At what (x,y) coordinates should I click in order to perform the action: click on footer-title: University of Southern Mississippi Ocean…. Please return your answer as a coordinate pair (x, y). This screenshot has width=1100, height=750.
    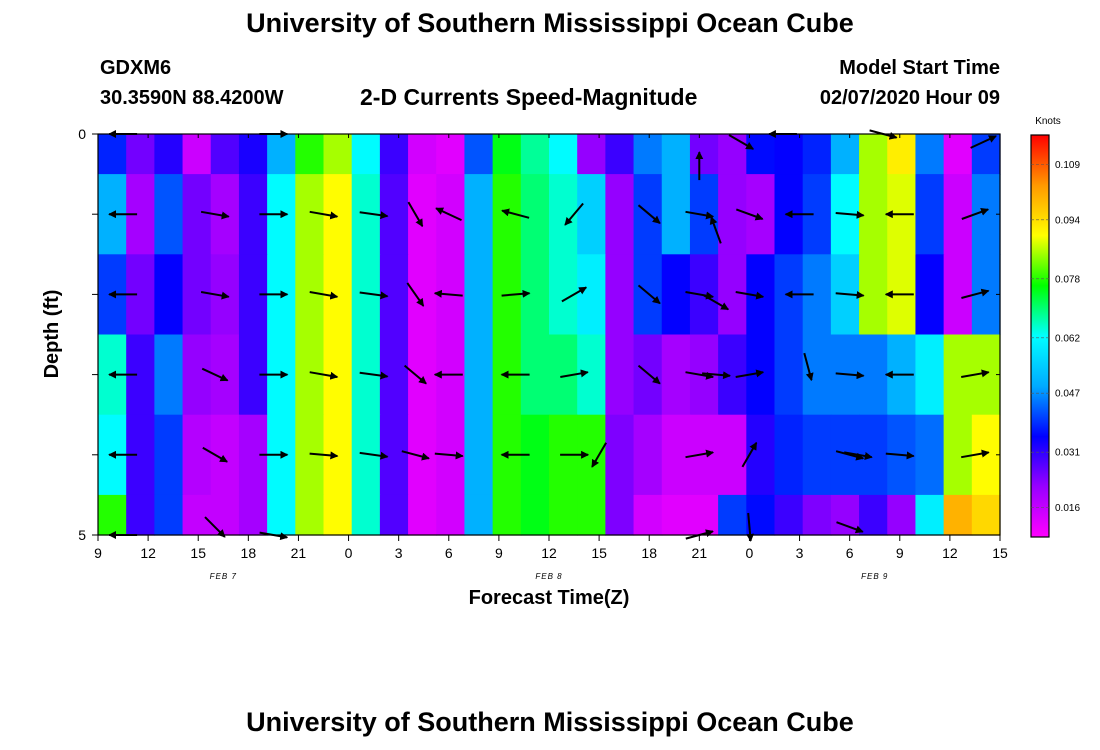
    Looking at the image, I should click on (550, 722).